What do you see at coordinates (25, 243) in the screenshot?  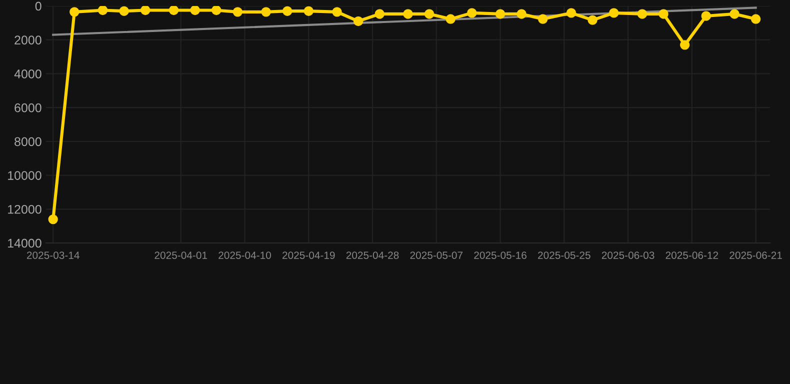 I see `y-tick-label: 14000` at bounding box center [25, 243].